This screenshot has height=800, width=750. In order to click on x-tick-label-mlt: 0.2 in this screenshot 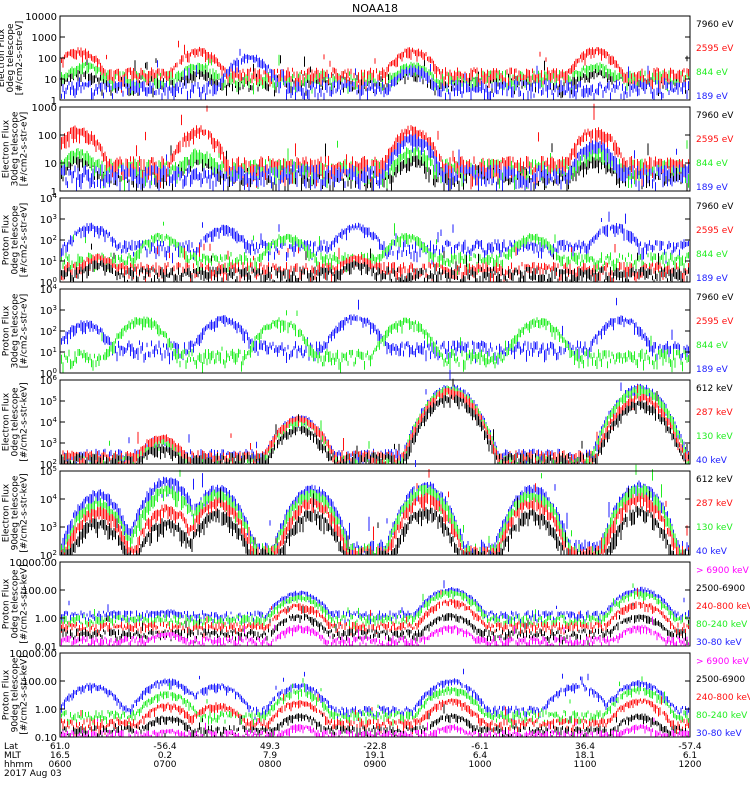, I will do `click(165, 756)`.